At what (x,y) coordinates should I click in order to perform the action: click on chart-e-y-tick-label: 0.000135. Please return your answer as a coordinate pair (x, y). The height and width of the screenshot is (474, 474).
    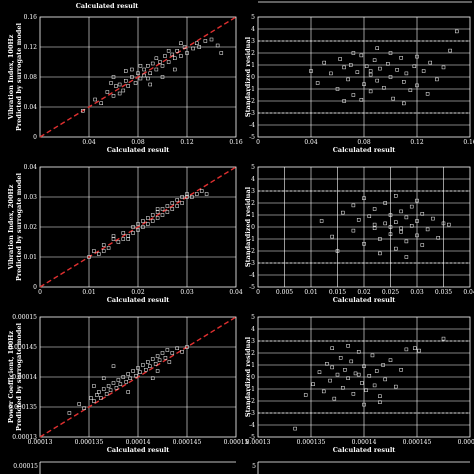
    Looking at the image, I should click on (22, 407).